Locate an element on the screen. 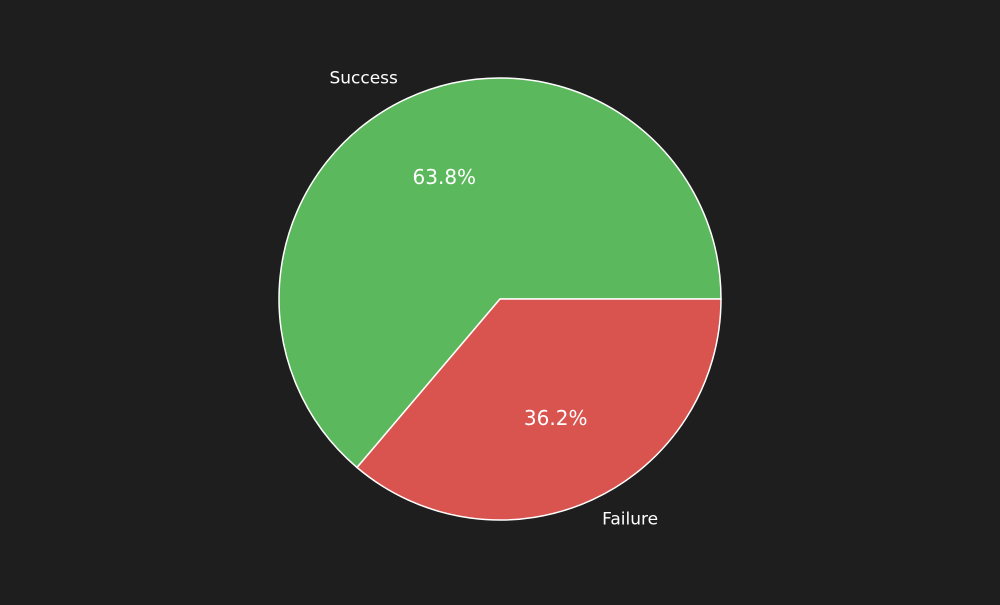 This screenshot has height=605, width=1000. slice-label-success: Success is located at coordinates (363, 78).